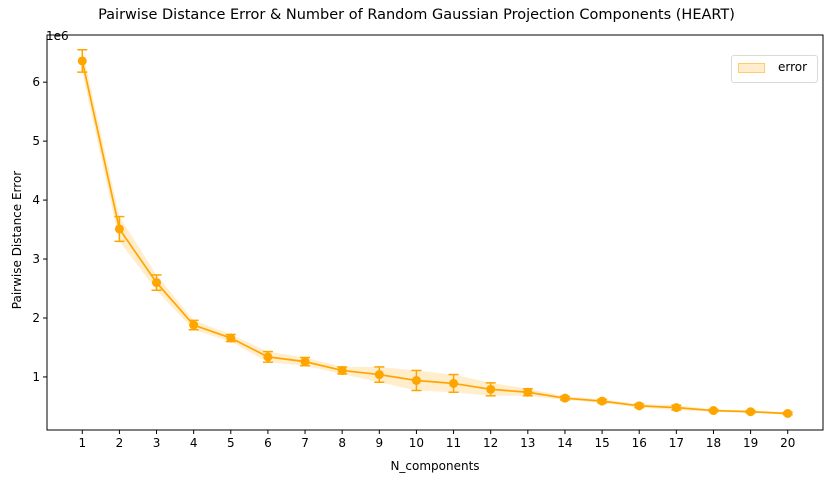 The image size is (833, 485). Describe the element at coordinates (82, 443) in the screenshot. I see `x-tick-label: 1` at that location.